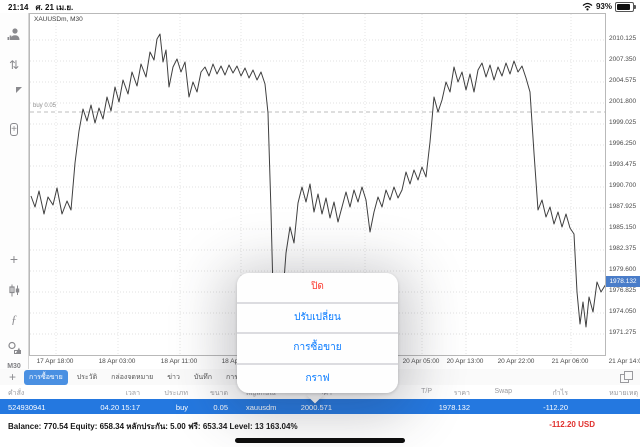  I want to click on menu-item: ปิด, so click(317, 287).